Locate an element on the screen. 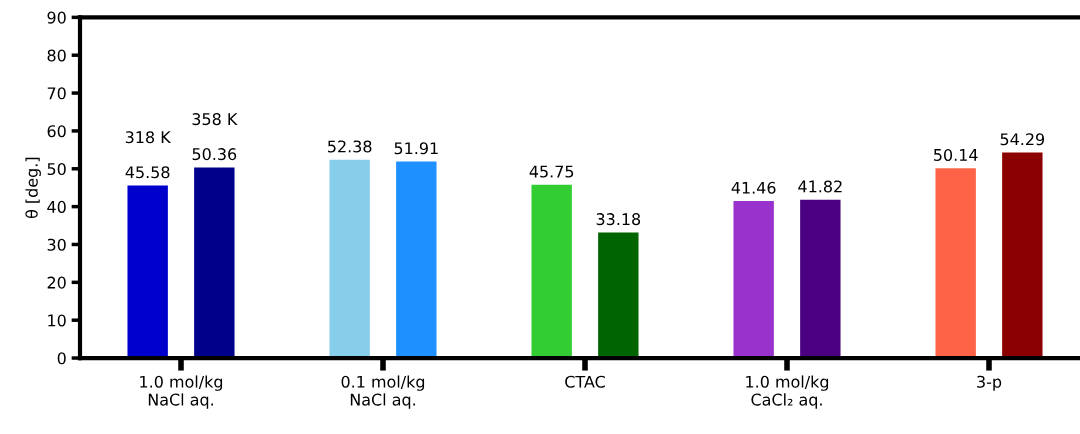 Image resolution: width=1080 pixels, height=434 pixels. data-label: 50.36 is located at coordinates (214, 154).